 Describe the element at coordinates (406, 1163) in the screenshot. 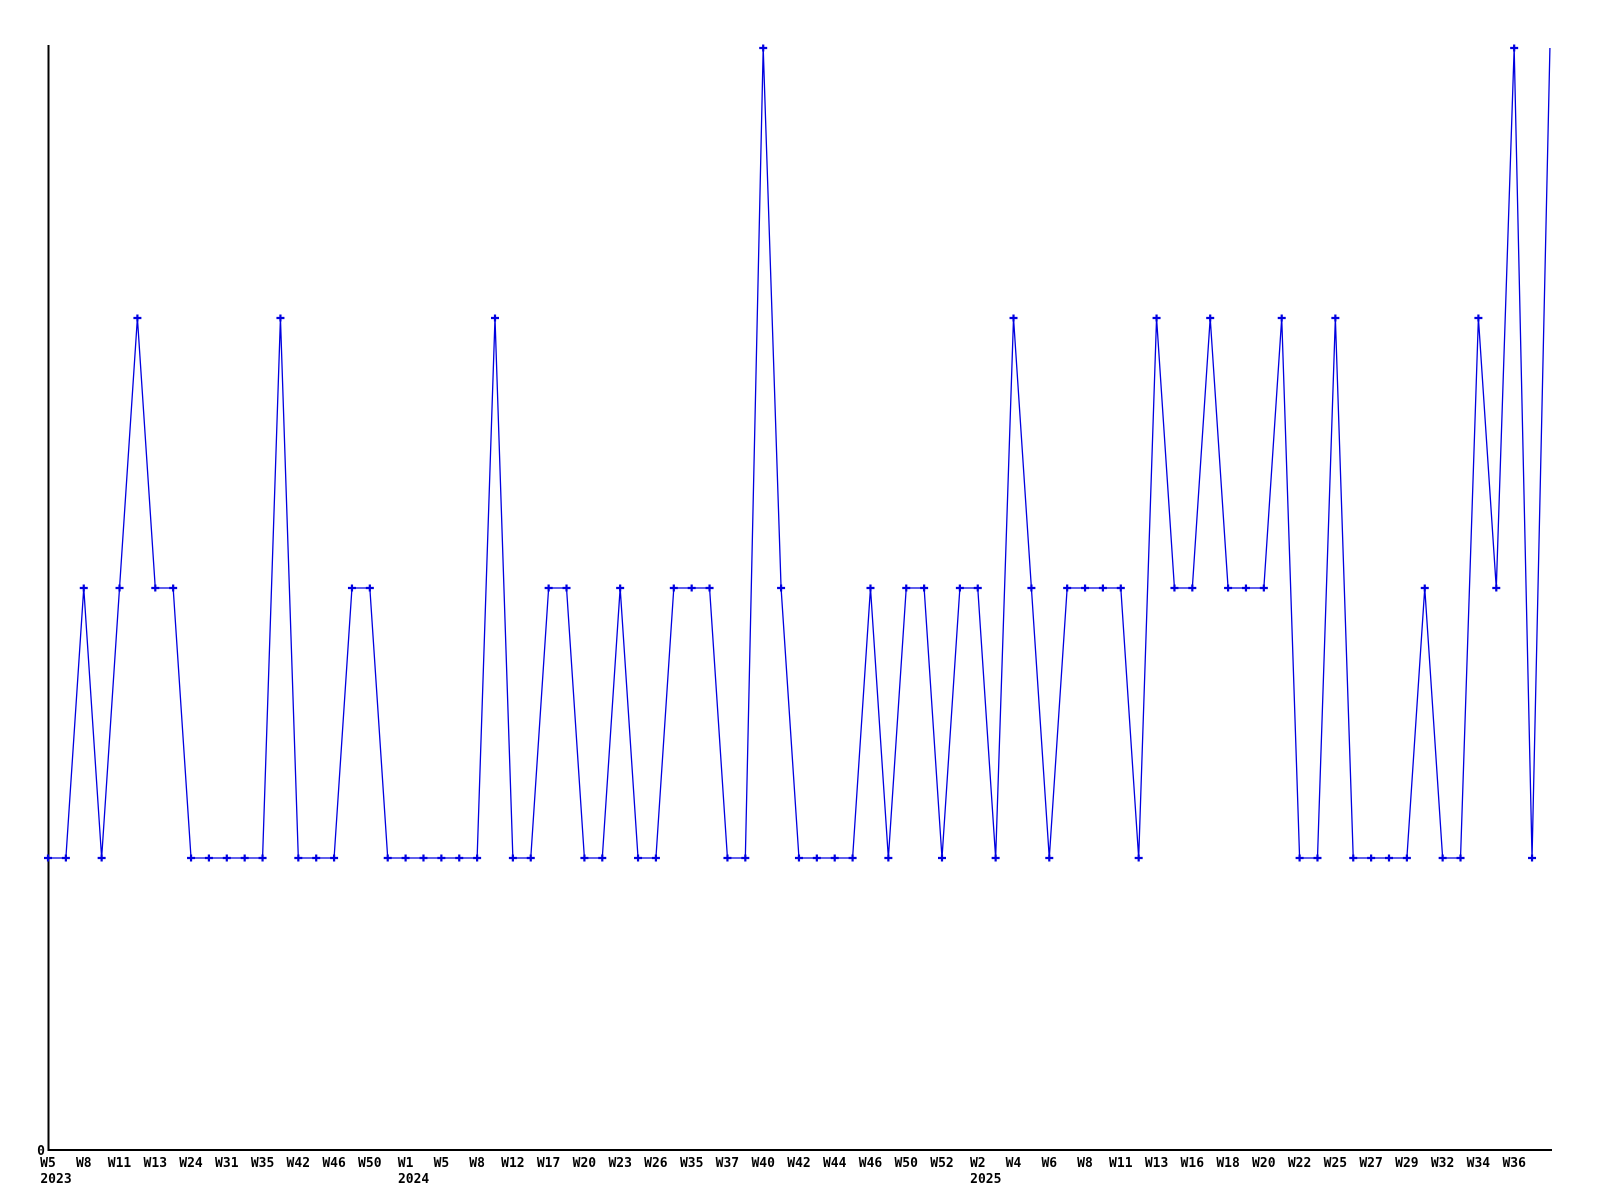

I see `x-tick-label: W1` at that location.